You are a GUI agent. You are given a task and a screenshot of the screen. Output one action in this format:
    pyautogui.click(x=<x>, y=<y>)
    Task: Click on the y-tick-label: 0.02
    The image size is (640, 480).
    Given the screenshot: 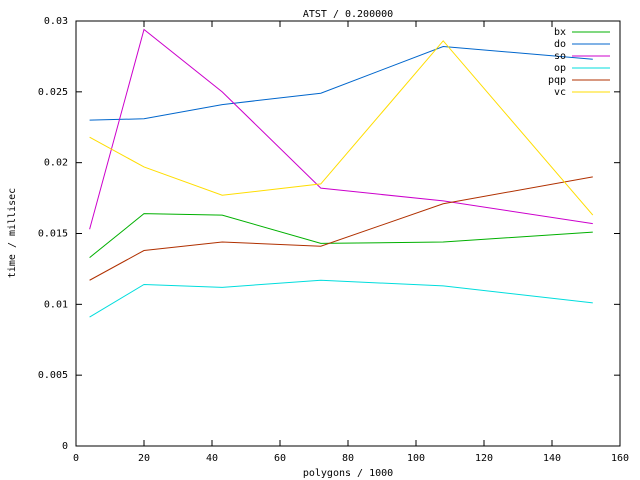 What is the action you would take?
    pyautogui.click(x=56, y=163)
    